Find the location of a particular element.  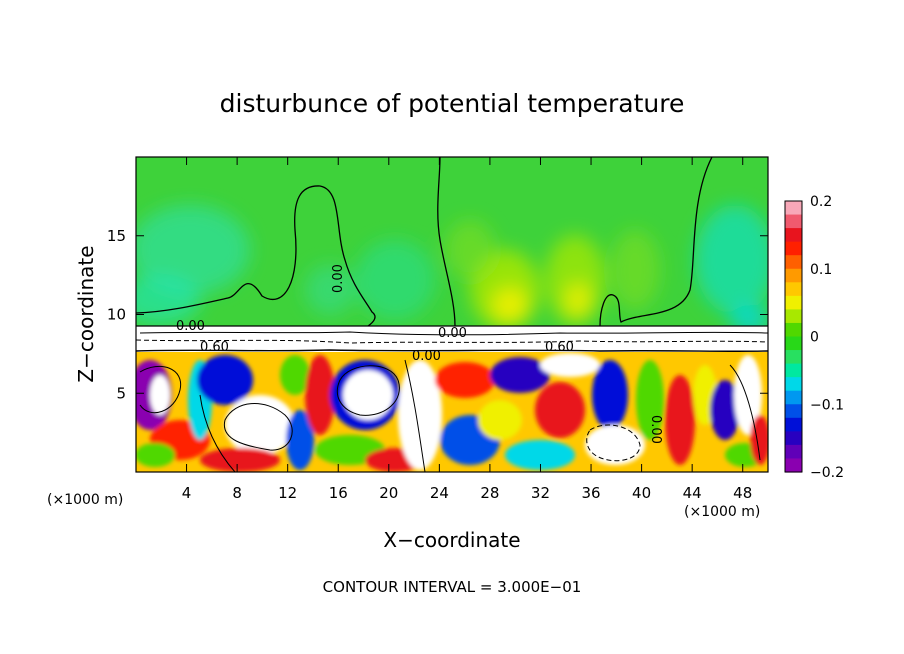

upper-anomalies is located at coordinates (452, 270).